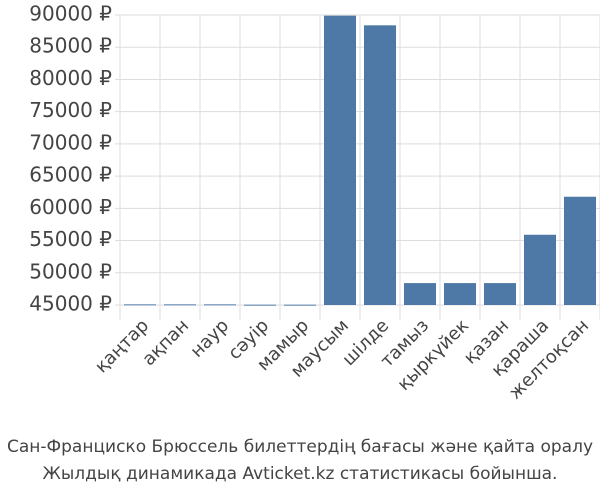 Image resolution: width=600 pixels, height=500 pixels. Describe the element at coordinates (70, 110) in the screenshot. I see `y-tick-label: 75000 ₽` at that location.